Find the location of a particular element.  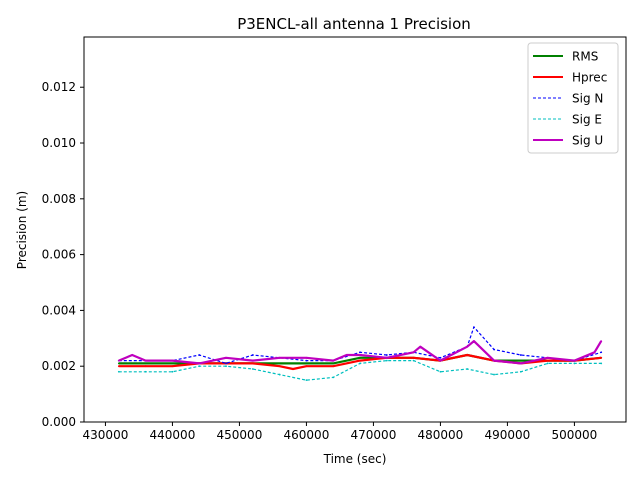

x-tick-label: 460000 is located at coordinates (307, 435).